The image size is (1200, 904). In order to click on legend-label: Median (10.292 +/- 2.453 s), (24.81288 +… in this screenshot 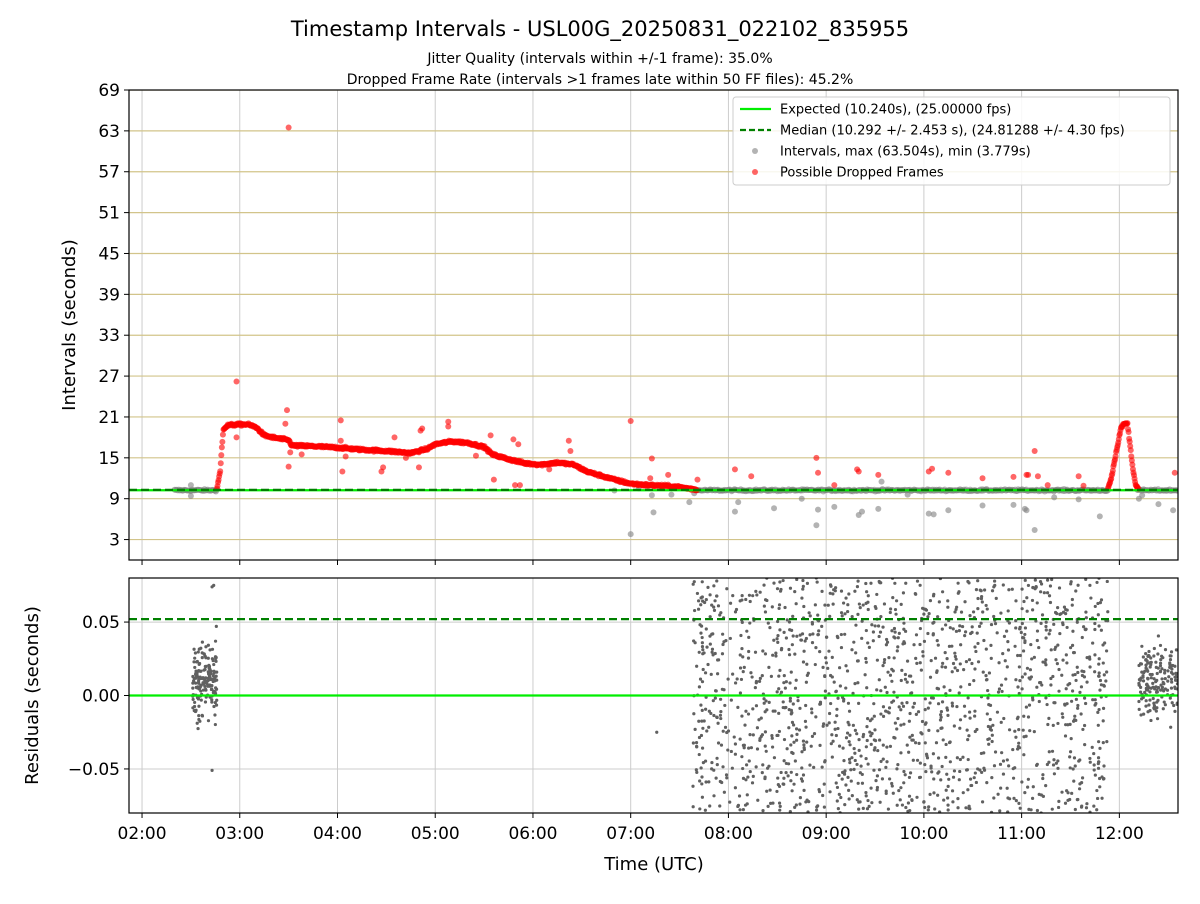, I will do `click(952, 131)`.